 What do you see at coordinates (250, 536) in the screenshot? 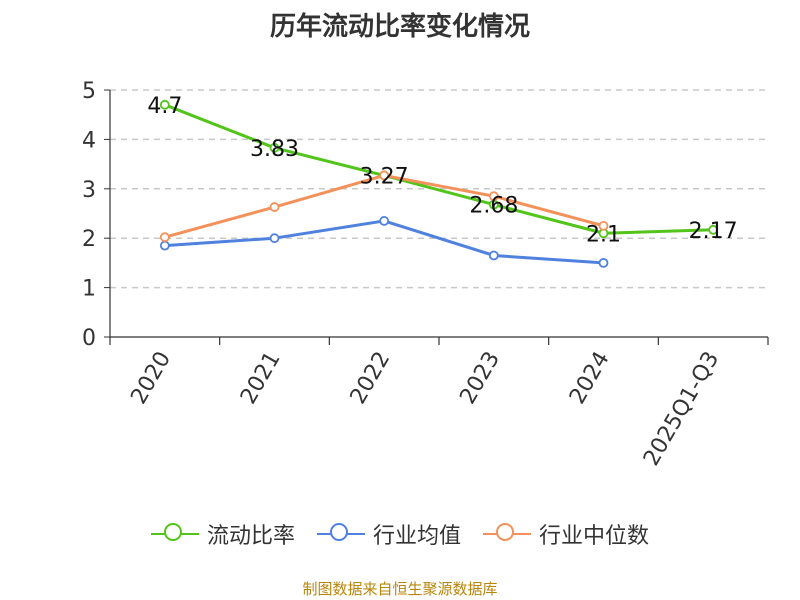
I see `legend-label: 流动比率` at bounding box center [250, 536].